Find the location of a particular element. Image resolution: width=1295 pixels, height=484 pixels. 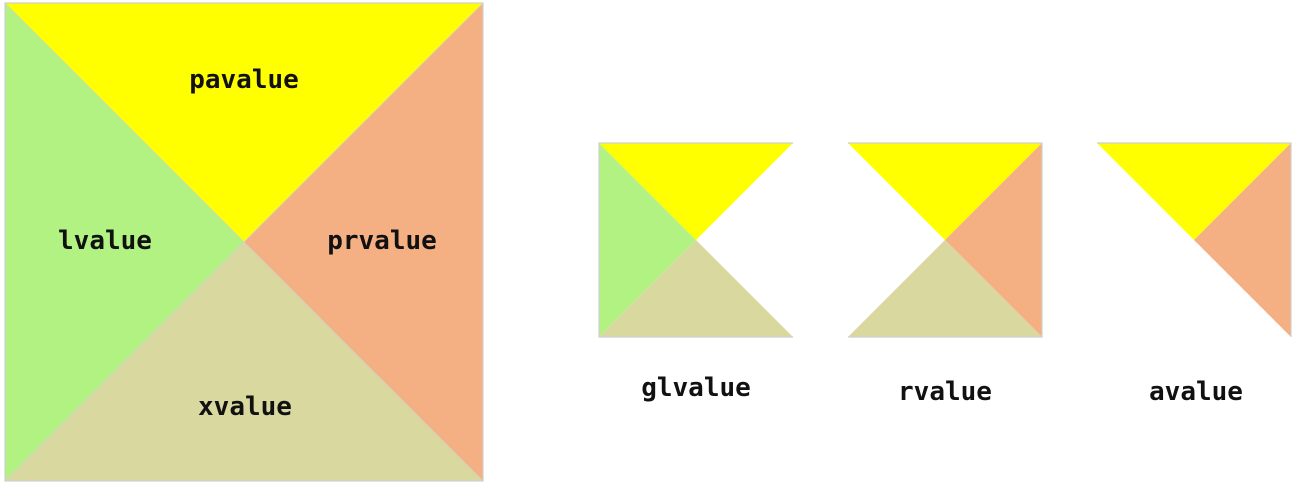

glvalue-border is located at coordinates (695, 240).